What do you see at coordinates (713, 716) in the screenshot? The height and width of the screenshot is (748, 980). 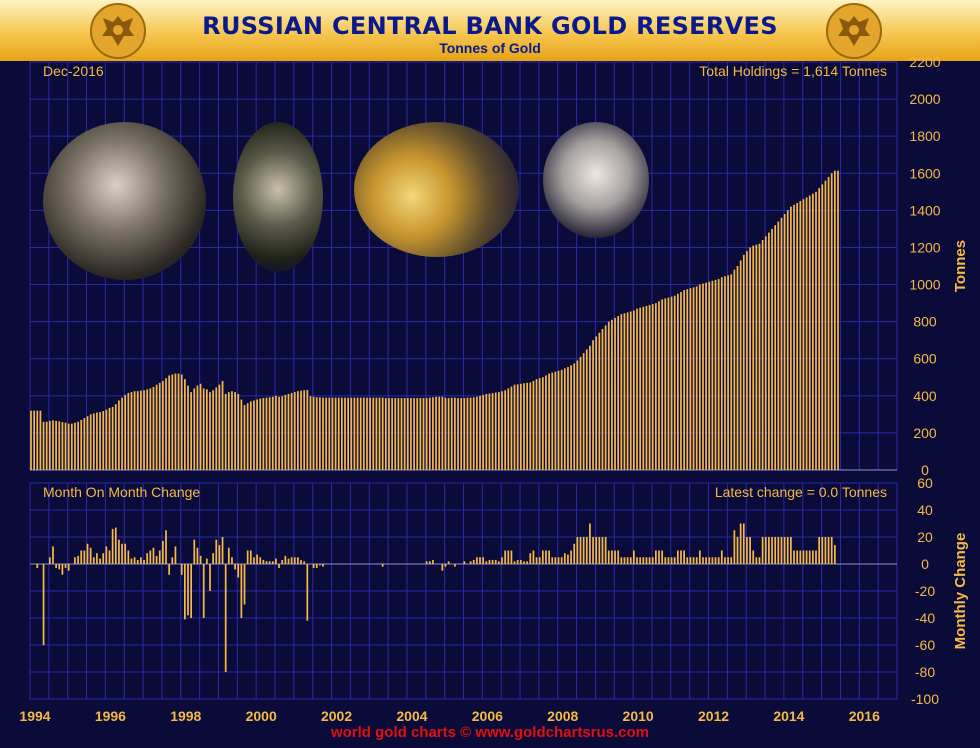 I see `x-tick-label: 2012` at bounding box center [713, 716].